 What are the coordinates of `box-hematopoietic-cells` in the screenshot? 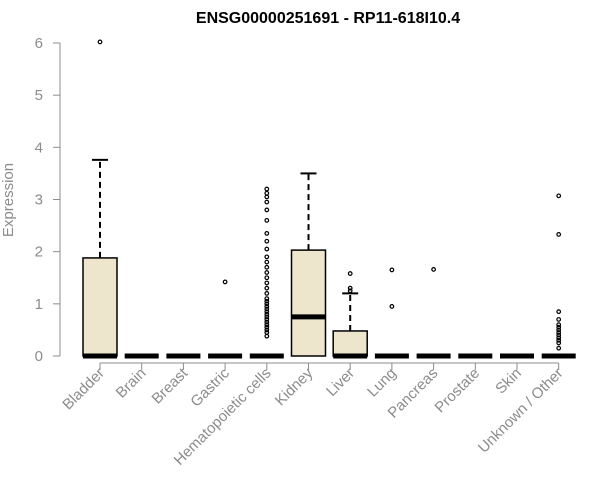 It's located at (266, 272).